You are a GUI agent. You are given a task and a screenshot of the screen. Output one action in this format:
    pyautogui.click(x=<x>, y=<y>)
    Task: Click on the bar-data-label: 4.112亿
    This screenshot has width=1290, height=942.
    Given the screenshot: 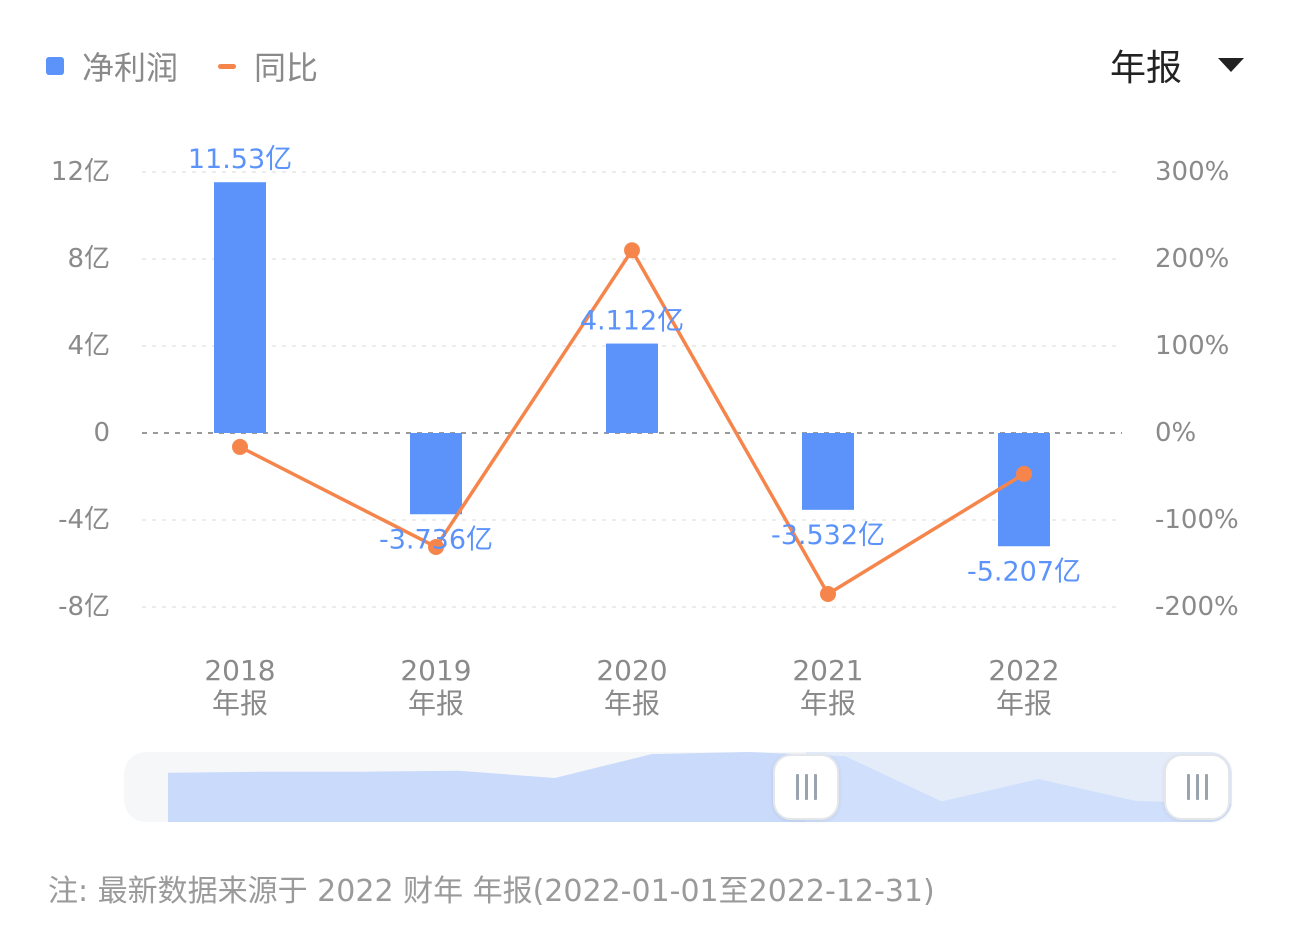 What is the action you would take?
    pyautogui.click(x=632, y=321)
    